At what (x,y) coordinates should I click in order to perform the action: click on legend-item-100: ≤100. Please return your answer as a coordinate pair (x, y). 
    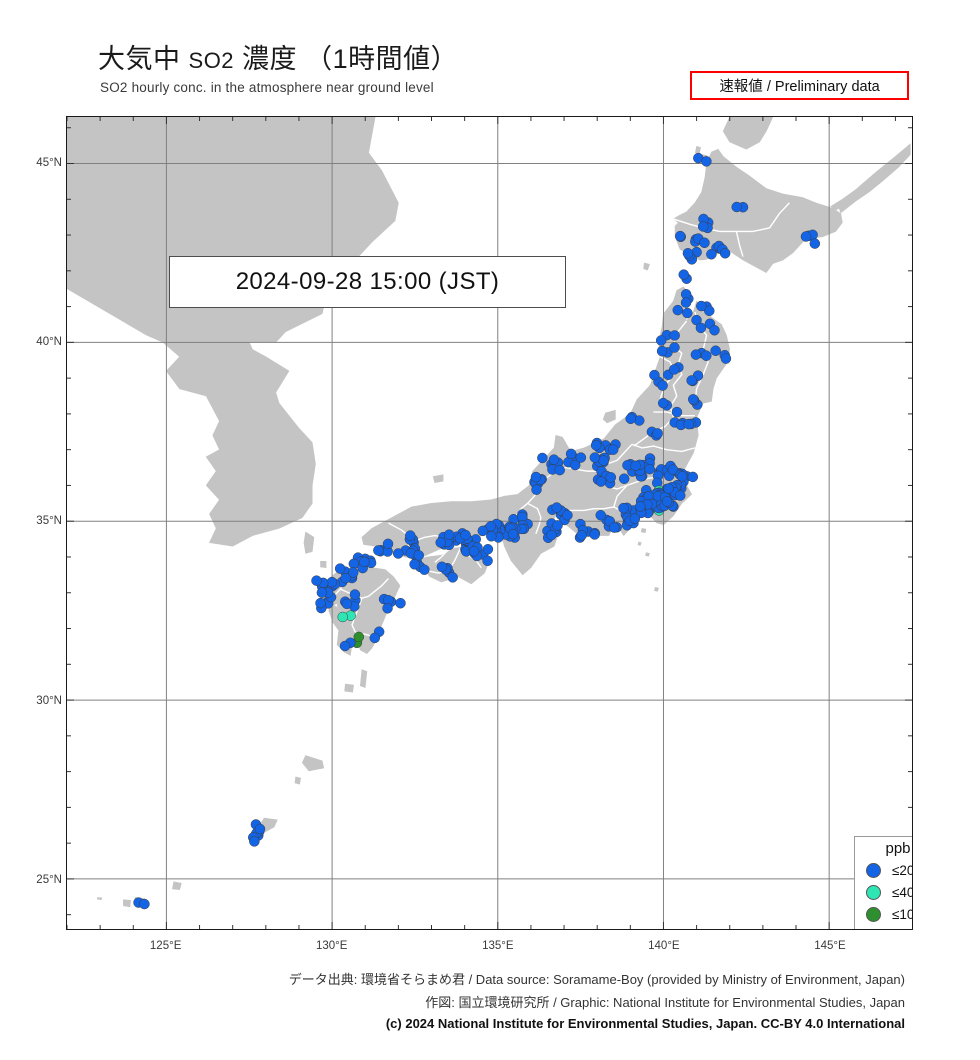
    Looking at the image, I should click on (883, 914).